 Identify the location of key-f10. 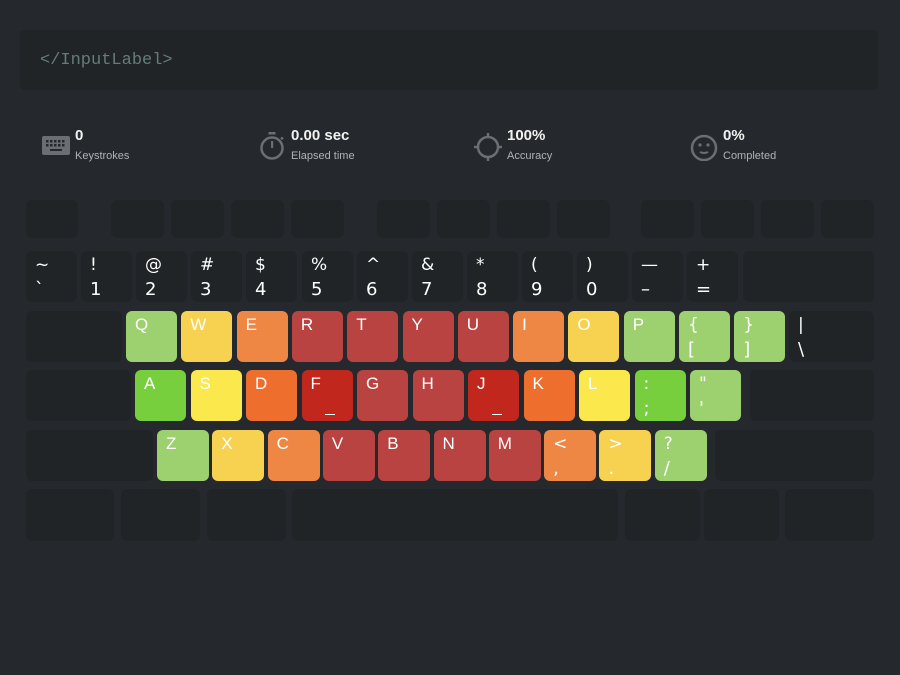
(727, 219).